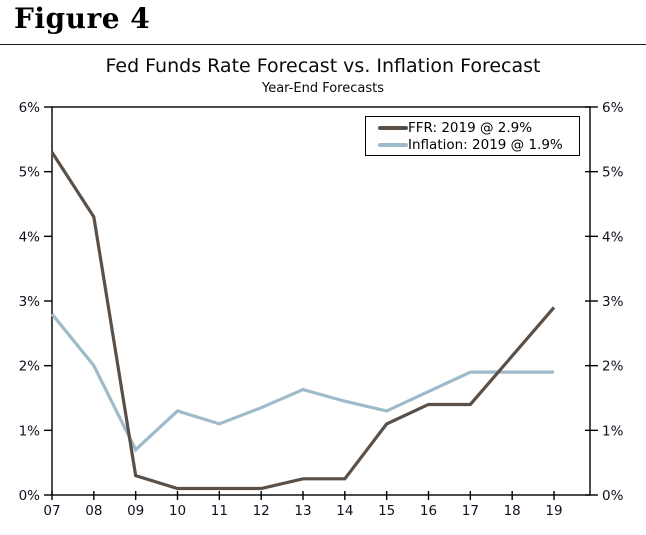 The image size is (646, 535). Describe the element at coordinates (51, 511) in the screenshot. I see `x-axis-tick-label: 07` at that location.